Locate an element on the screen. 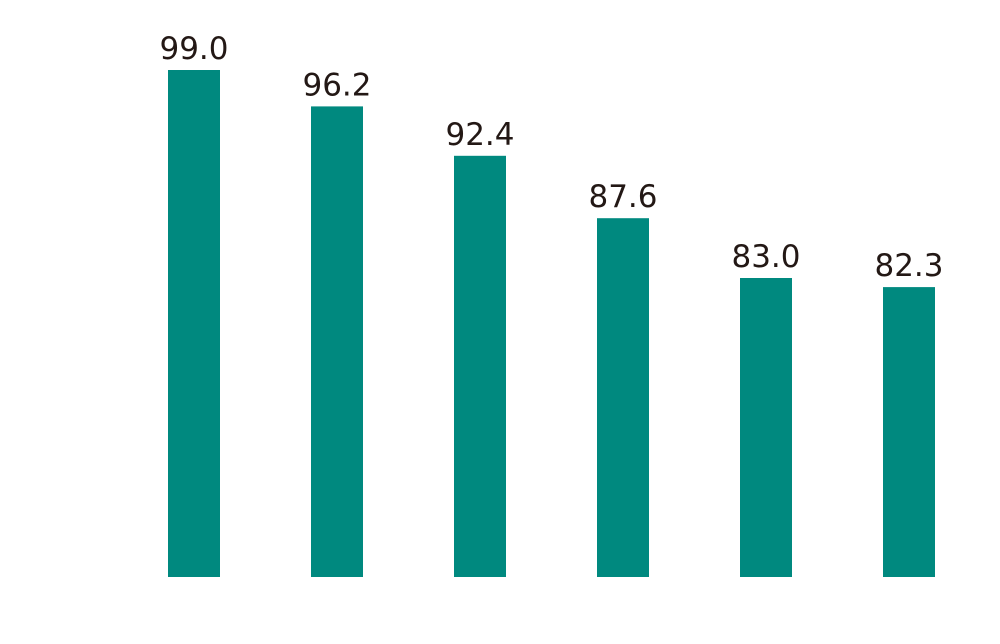 This screenshot has height=644, width=1000. value-label: 83.0 is located at coordinates (765, 257).